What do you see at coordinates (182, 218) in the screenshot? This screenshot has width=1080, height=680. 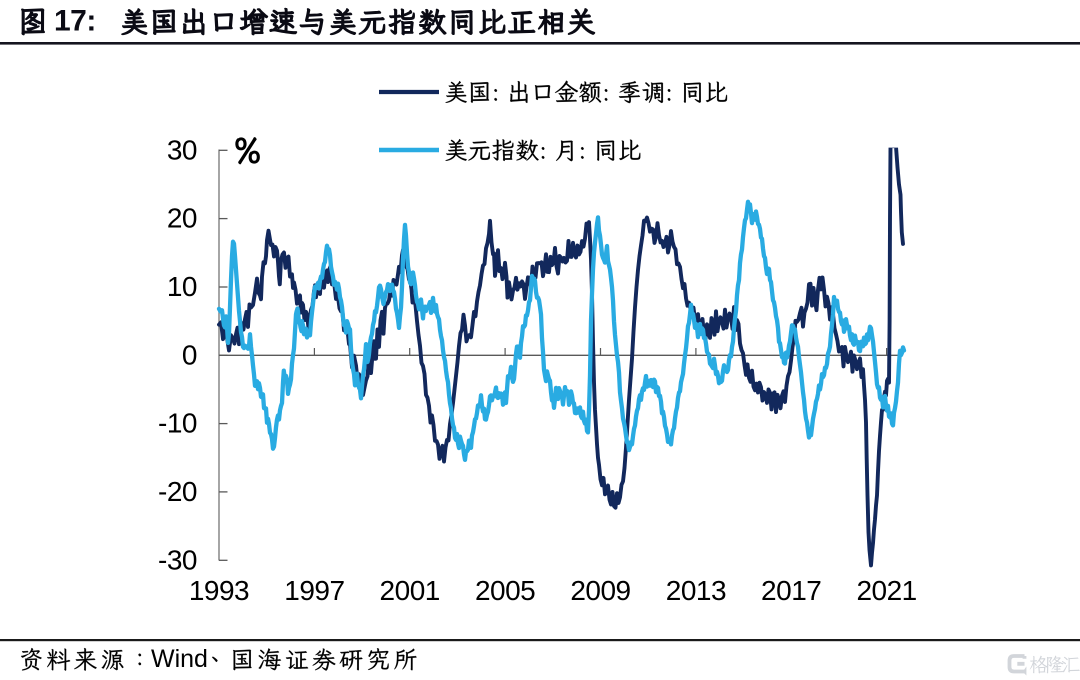 I see `svg-text: 20` at bounding box center [182, 218].